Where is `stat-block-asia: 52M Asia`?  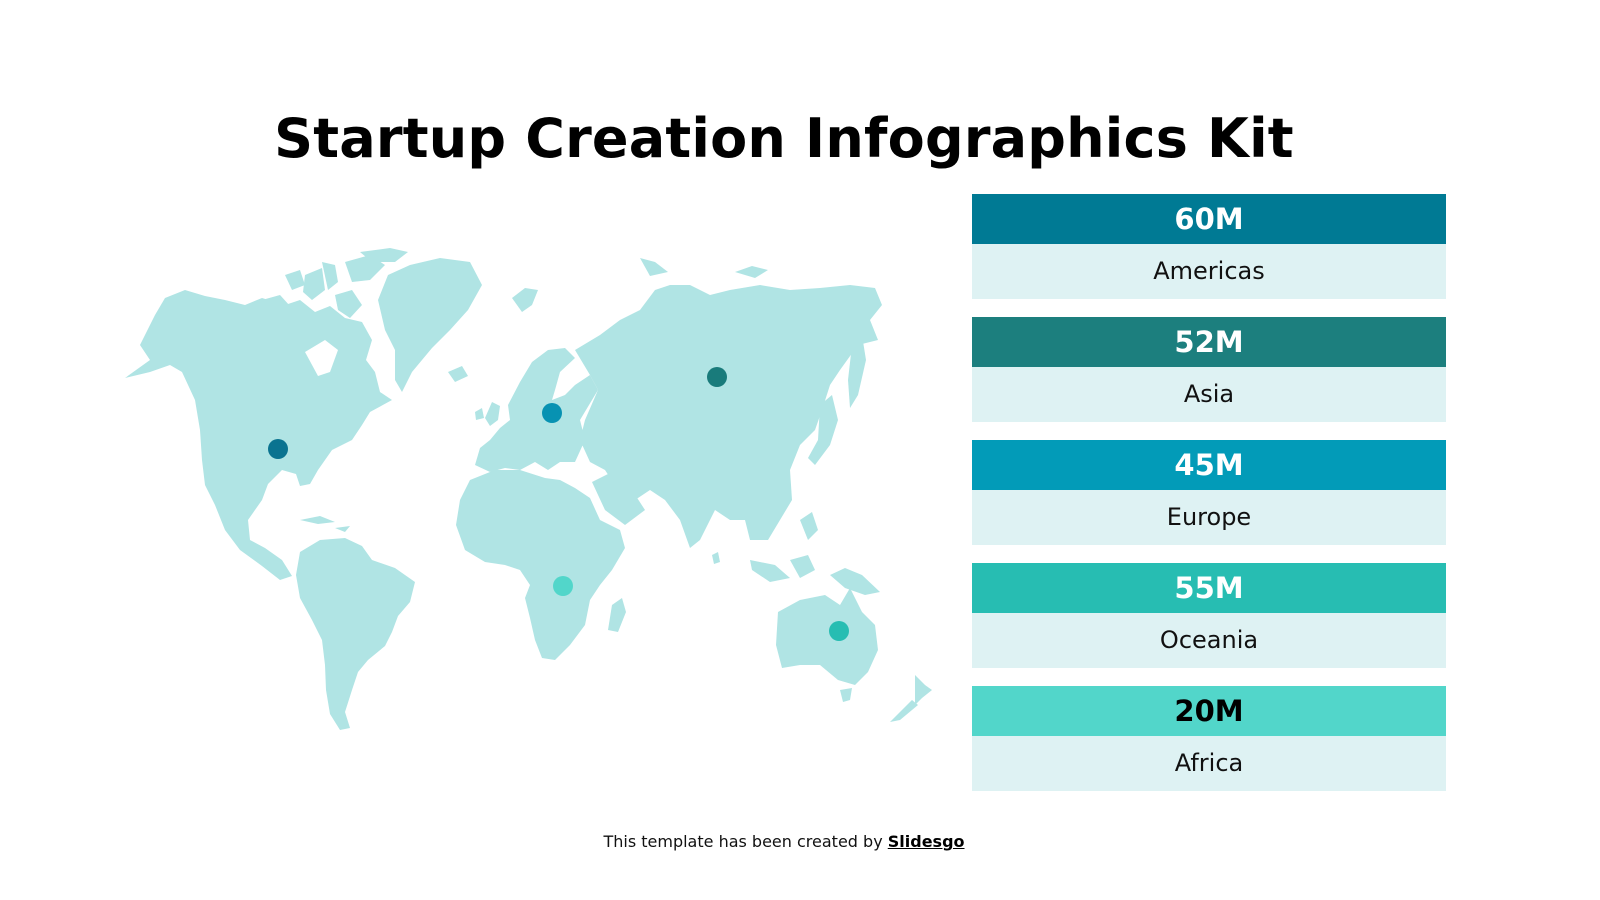
stat-block-asia: 52M Asia is located at coordinates (1209, 369).